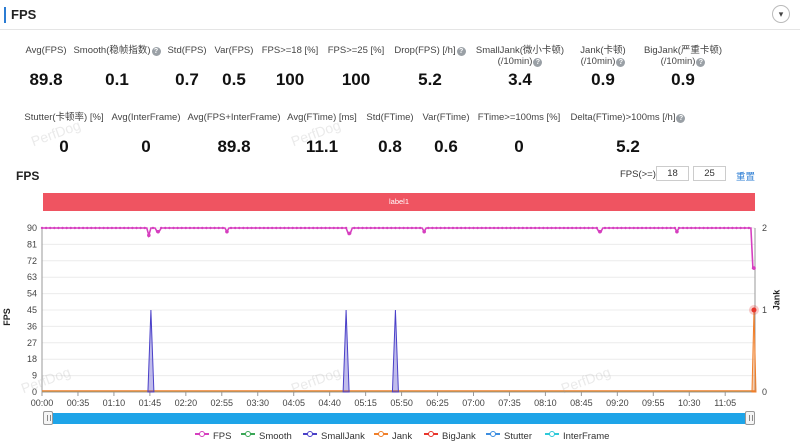 The image size is (800, 447). What do you see at coordinates (334, 436) in the screenshot?
I see `legend-item-smalljank: SmallJank` at bounding box center [334, 436].